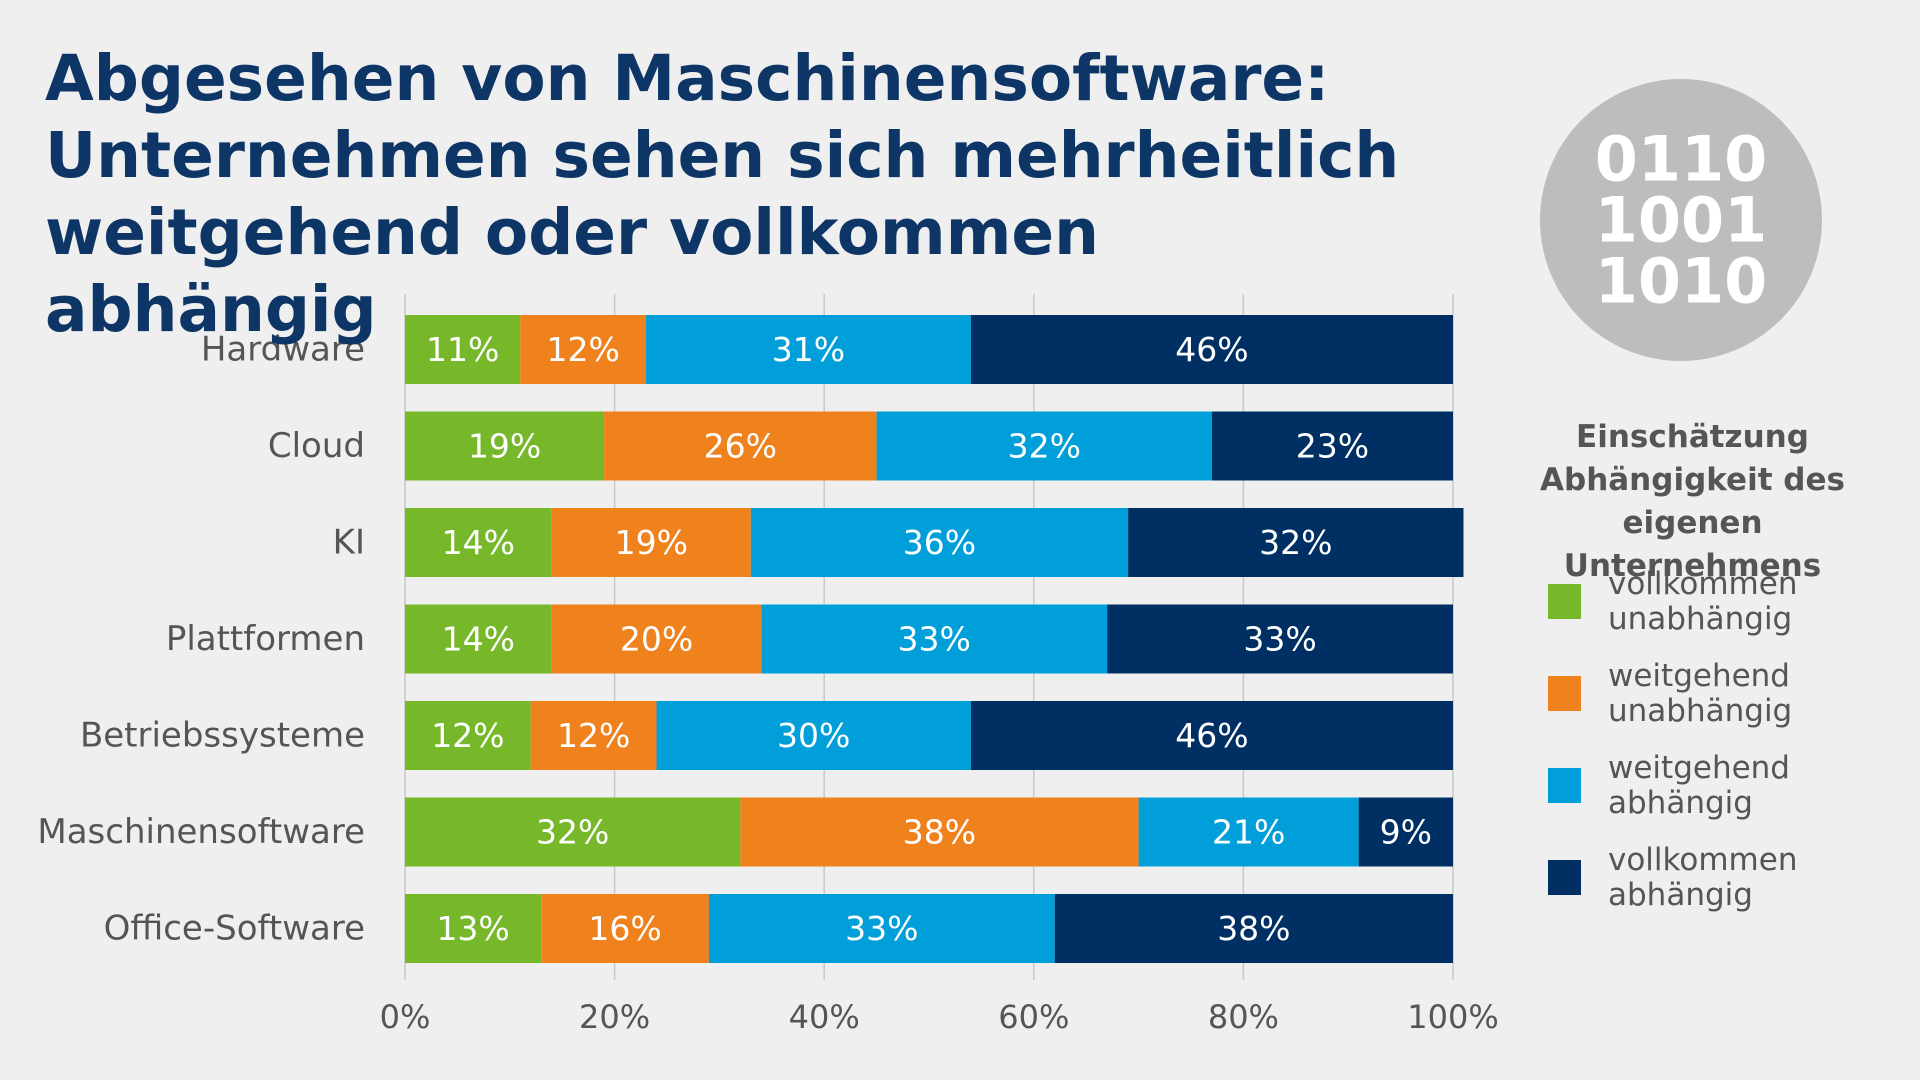 This screenshot has width=1920, height=1080. I want to click on icon-circle, so click(1681, 220).